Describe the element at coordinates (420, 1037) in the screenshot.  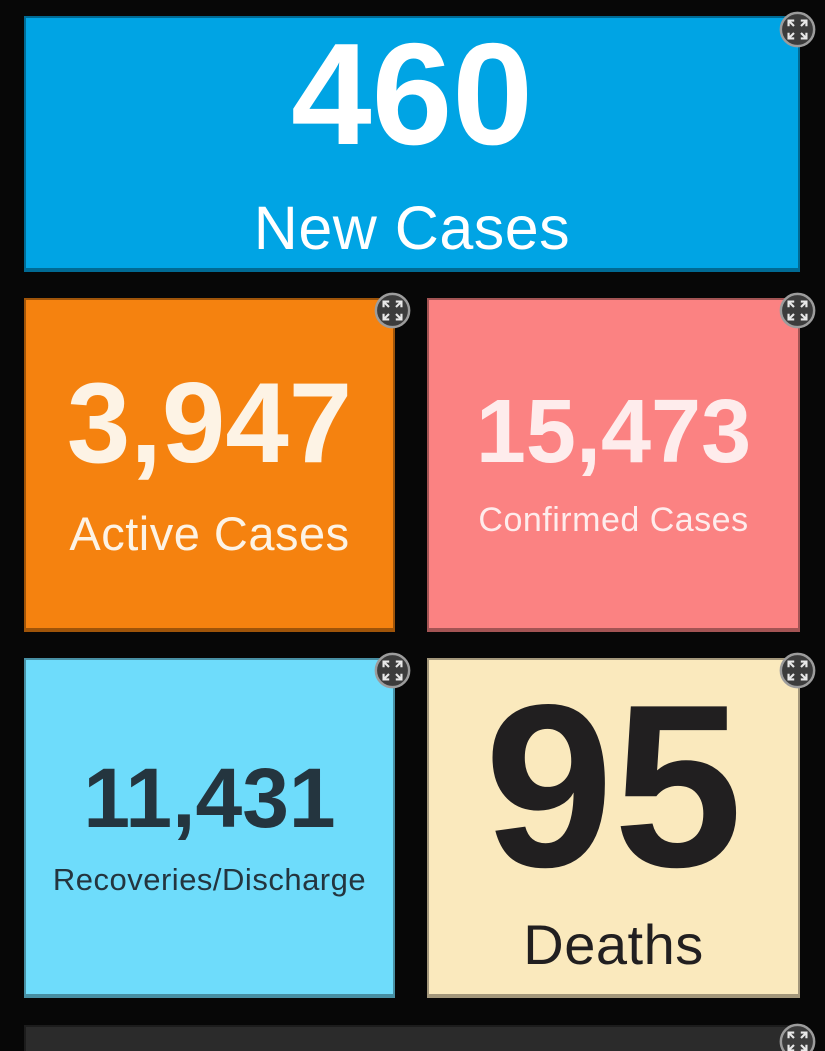
I see `stat-card-partial-bottom` at that location.